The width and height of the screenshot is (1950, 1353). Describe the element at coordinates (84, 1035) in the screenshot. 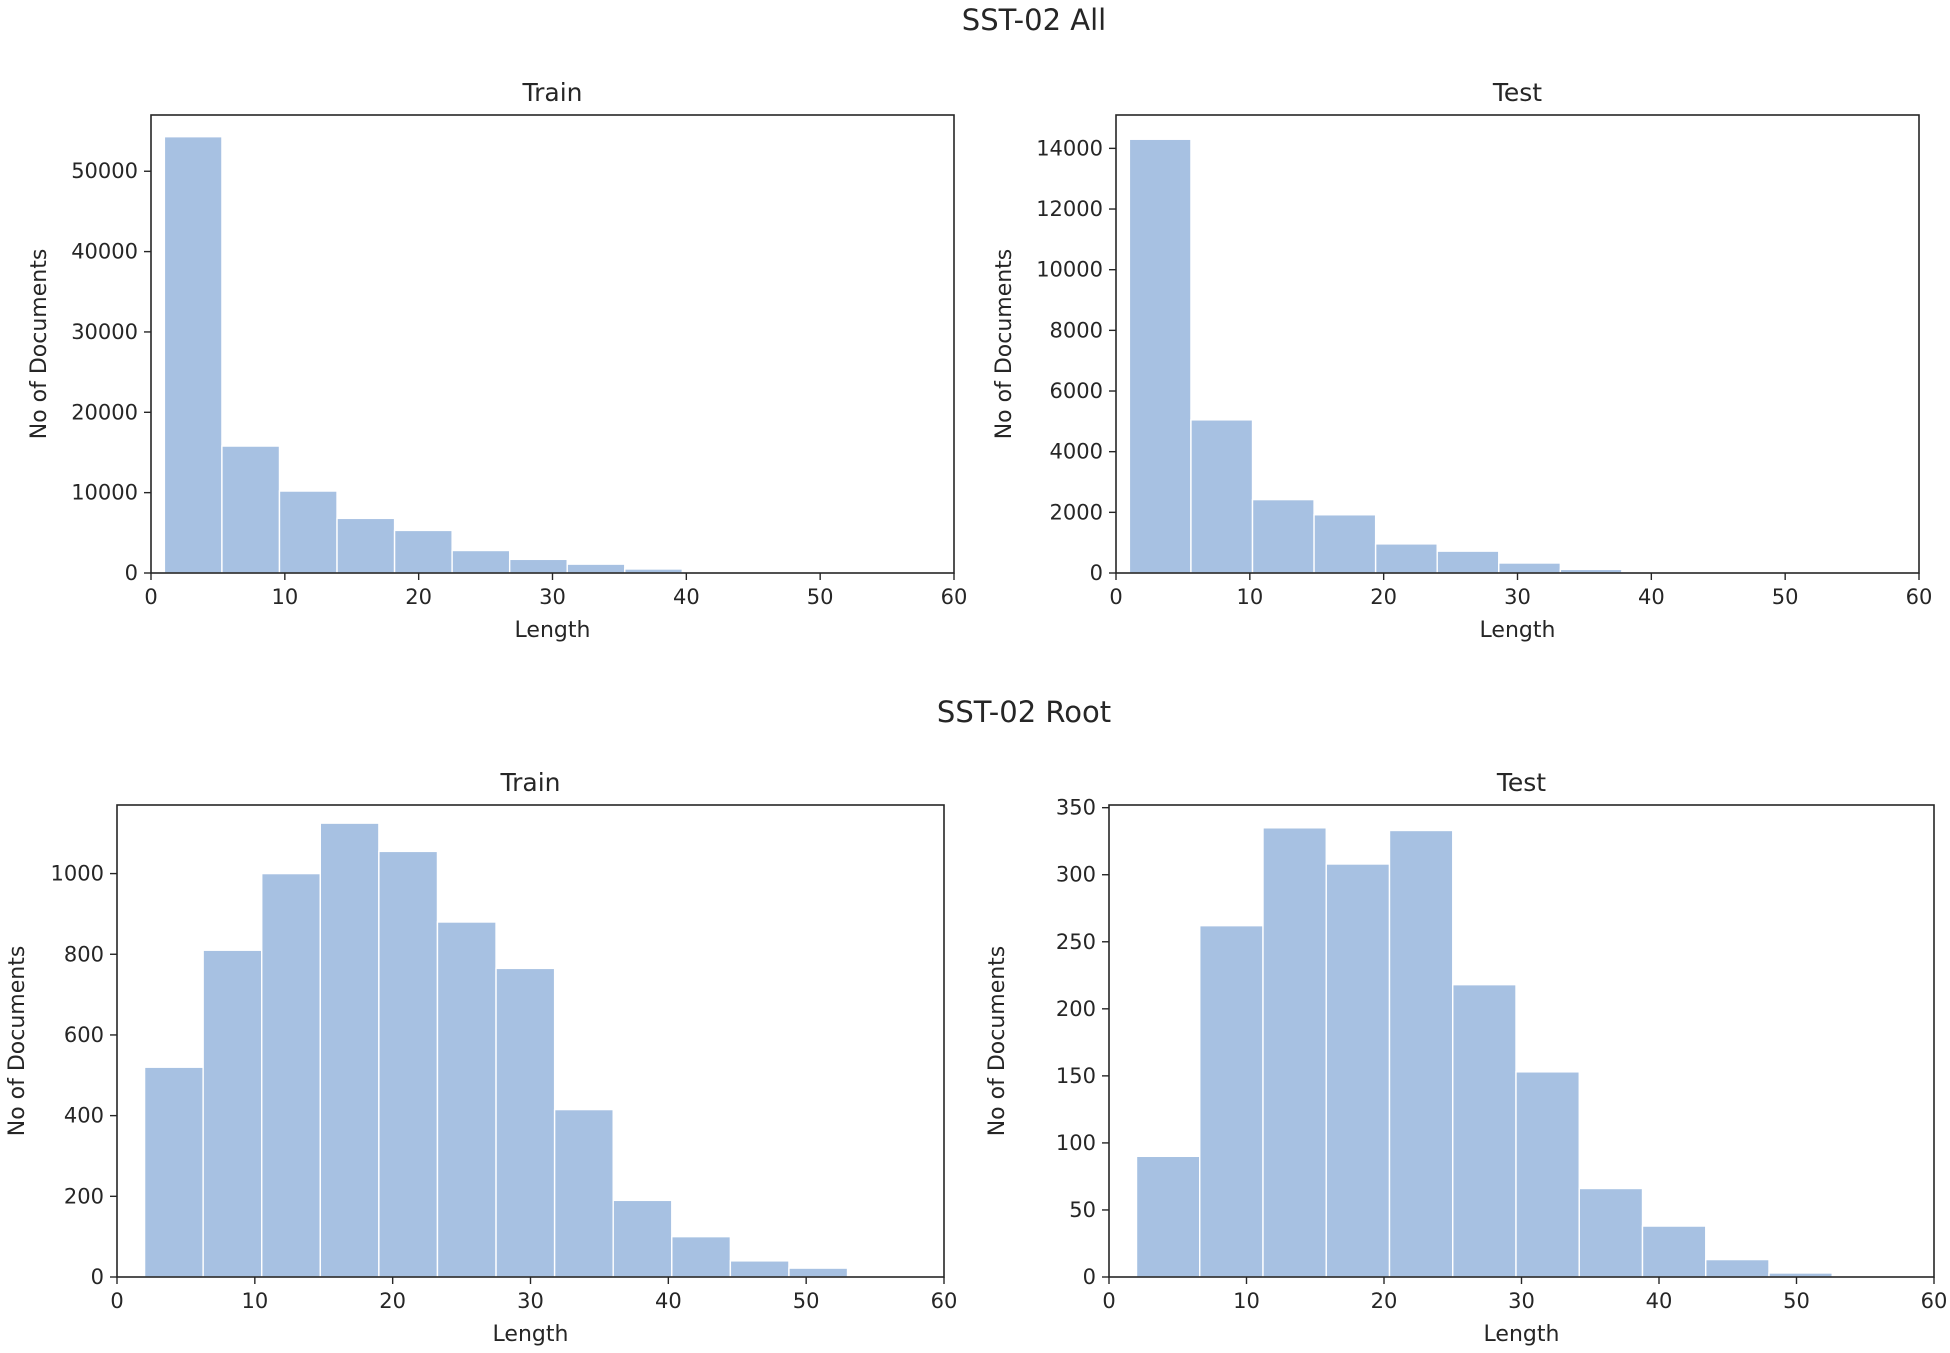

I see `y-tick-label: 600` at that location.